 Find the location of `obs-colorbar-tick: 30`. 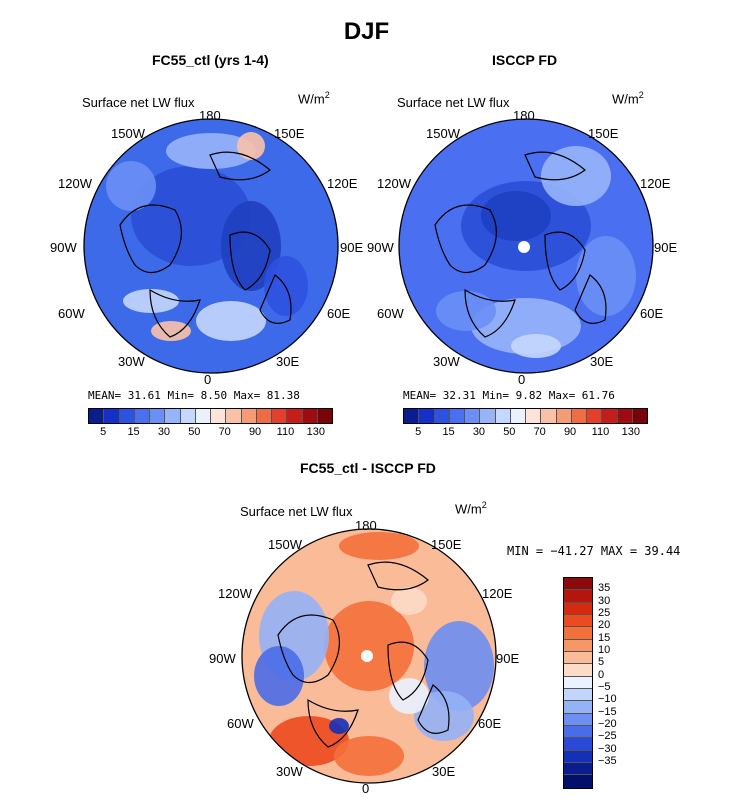

obs-colorbar-tick: 30 is located at coordinates (479, 432).